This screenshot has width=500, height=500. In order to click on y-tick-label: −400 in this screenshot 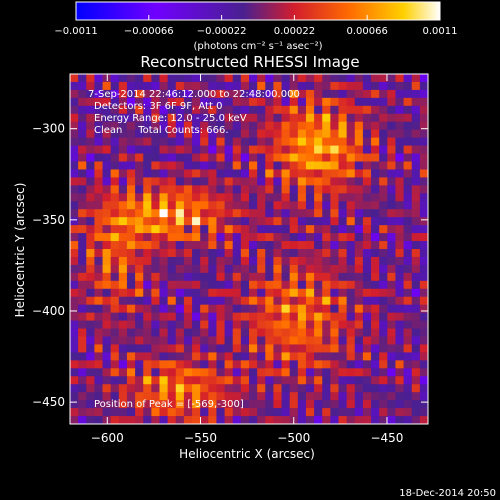, I will do `click(48, 311)`.